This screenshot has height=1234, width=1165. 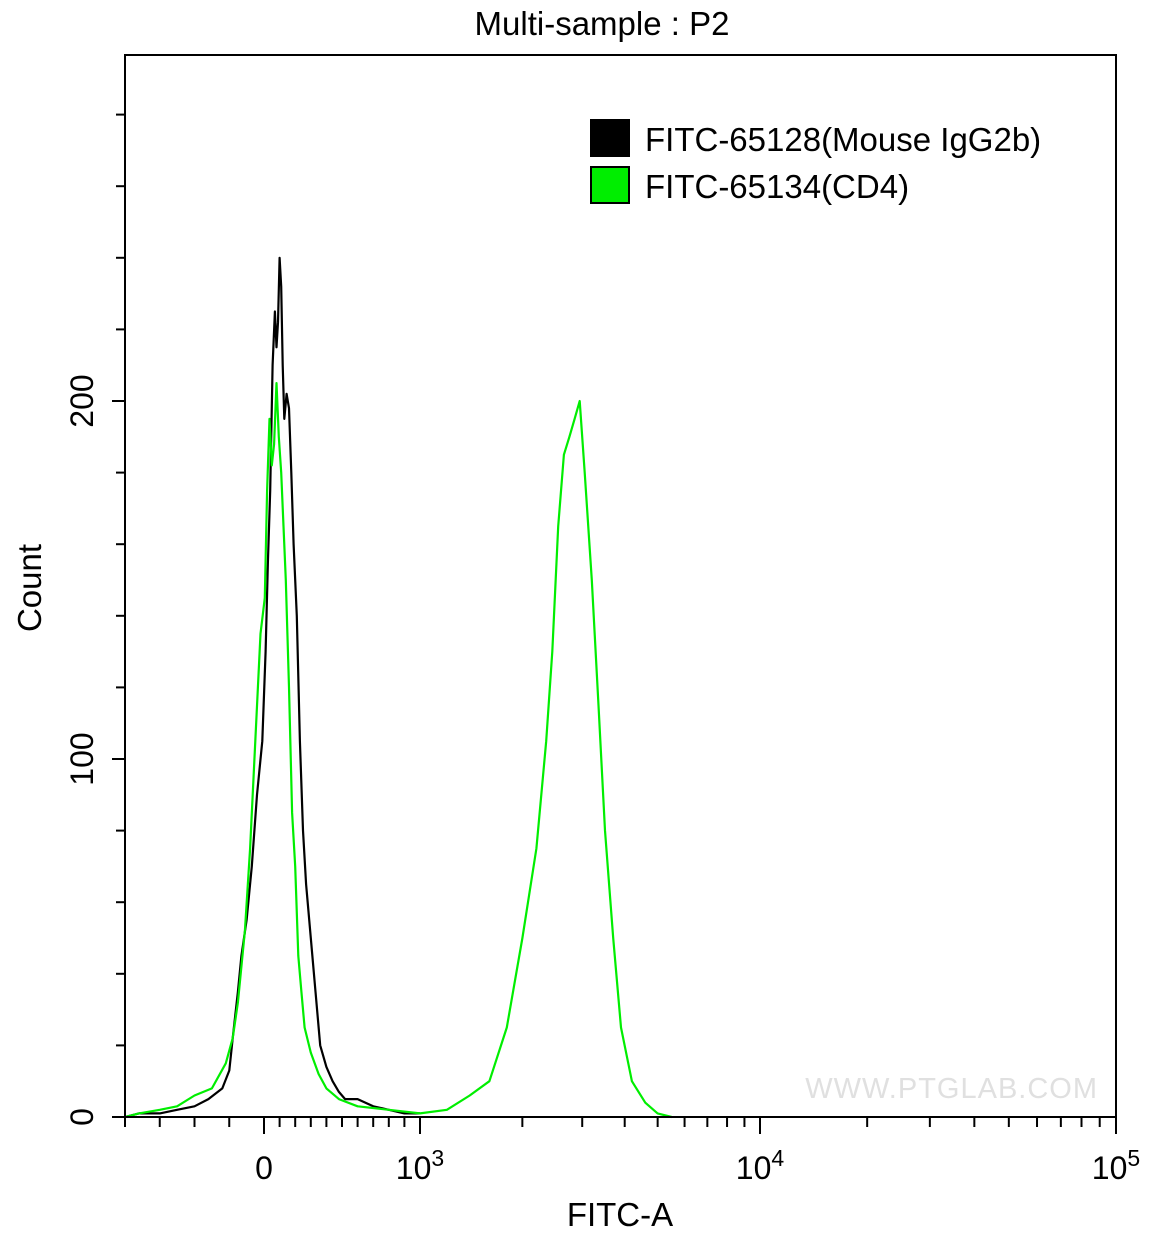 I want to click on y-tick-label: 0, so click(x=82, y=1117).